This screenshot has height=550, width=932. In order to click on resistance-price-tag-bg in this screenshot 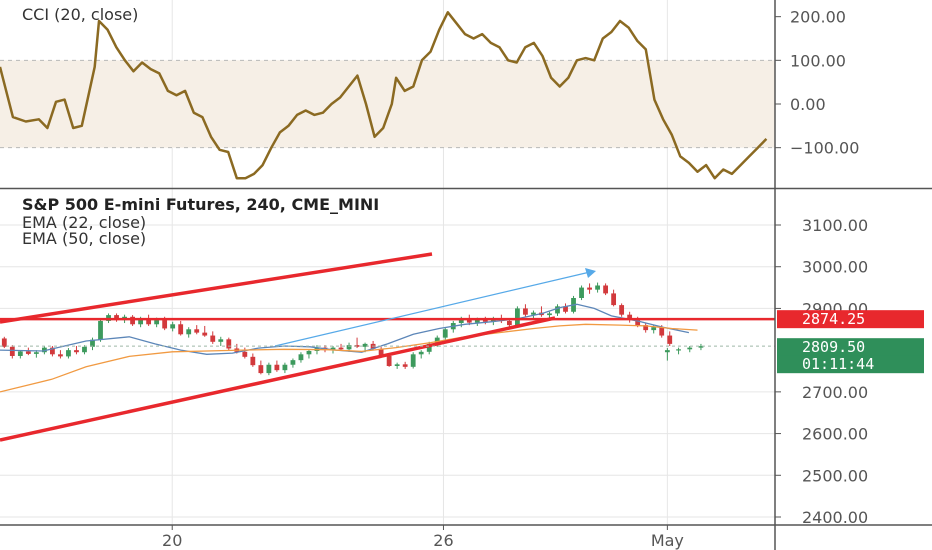, I will do `click(850, 319)`.